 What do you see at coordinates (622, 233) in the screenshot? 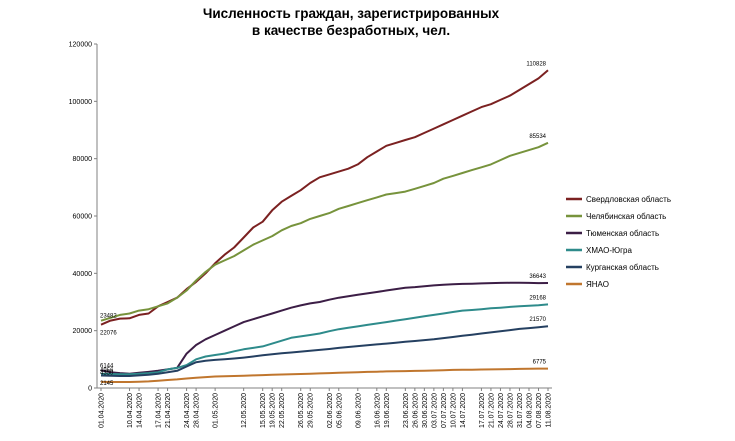
I see `legend-label-2: Тюменская область` at bounding box center [622, 233].